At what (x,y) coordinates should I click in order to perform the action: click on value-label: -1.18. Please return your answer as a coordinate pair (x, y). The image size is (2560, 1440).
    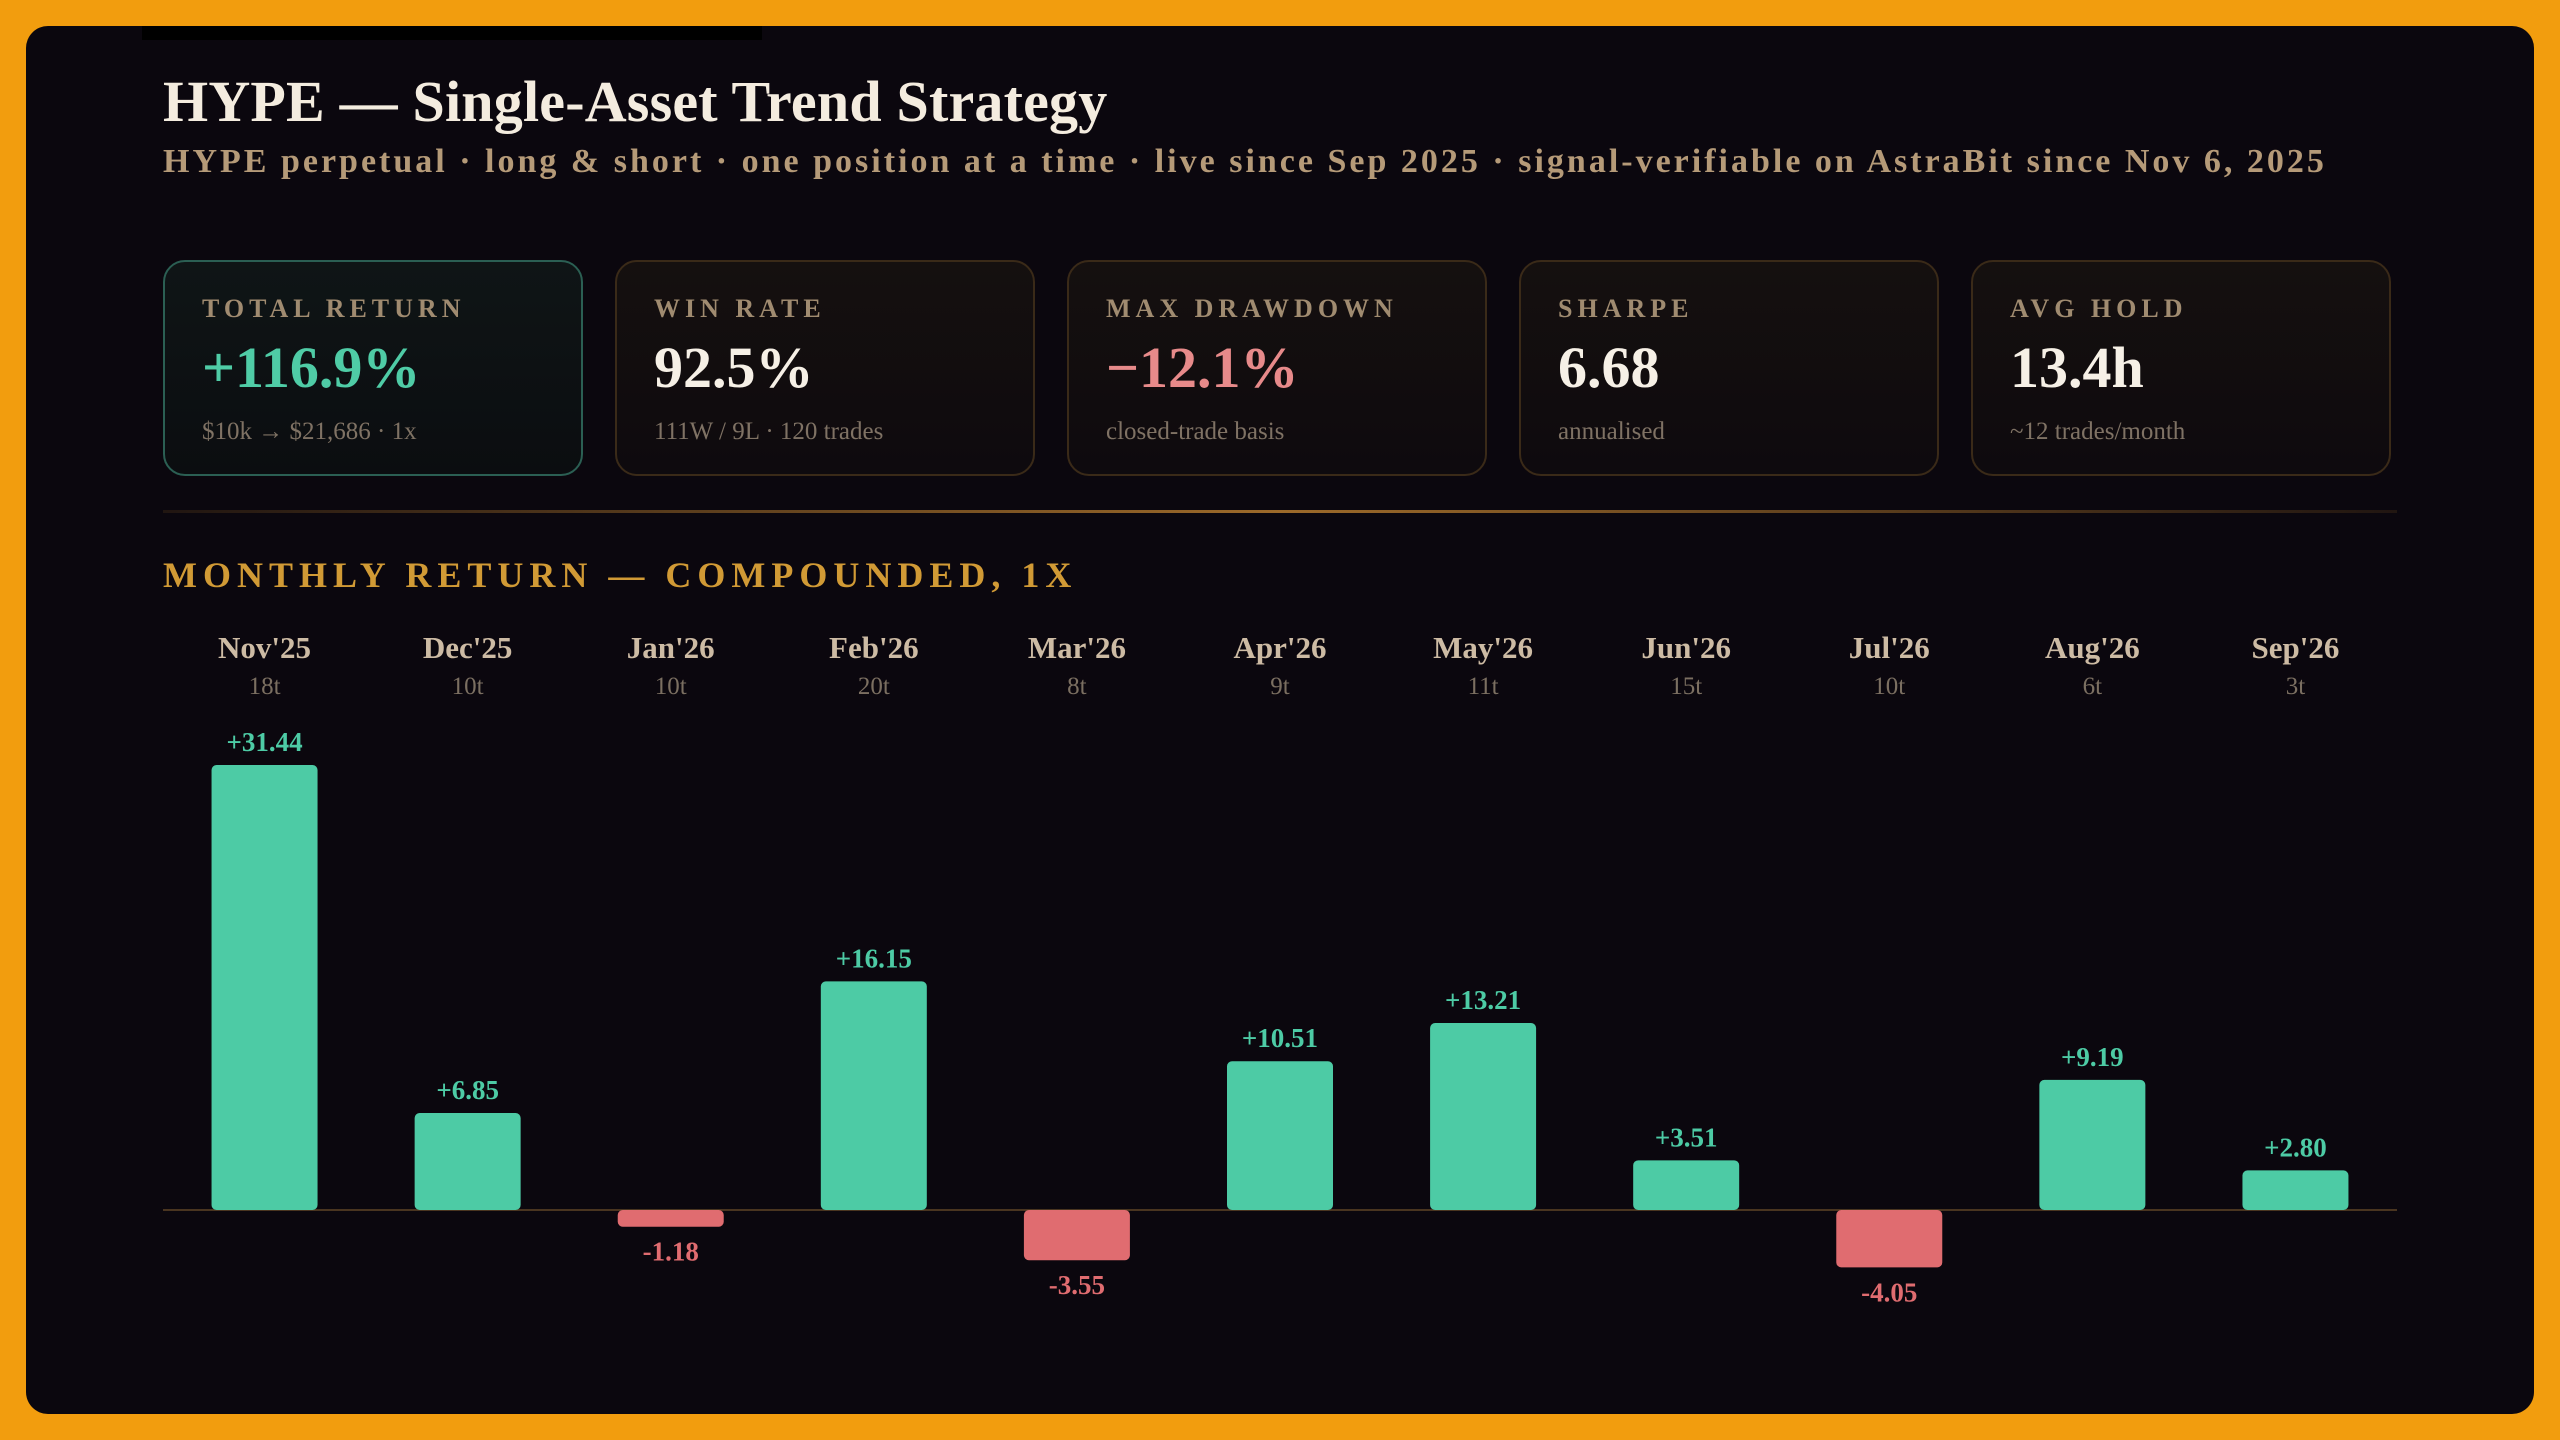
    Looking at the image, I should click on (671, 1252).